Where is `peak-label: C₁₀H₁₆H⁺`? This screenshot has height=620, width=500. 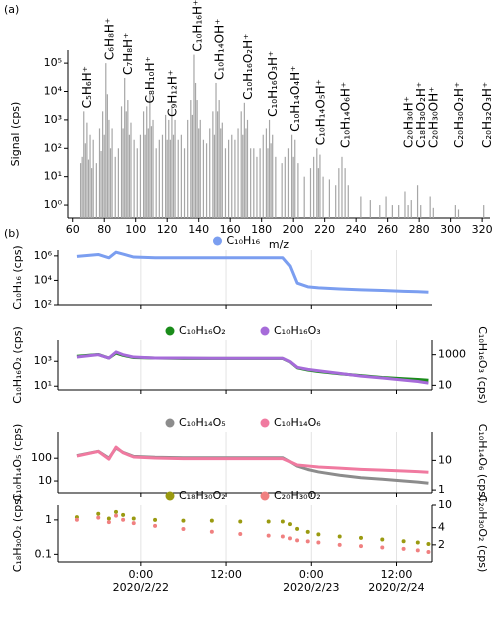
peak-label: C₁₀H₁₆H⁺ is located at coordinates (197, 26).